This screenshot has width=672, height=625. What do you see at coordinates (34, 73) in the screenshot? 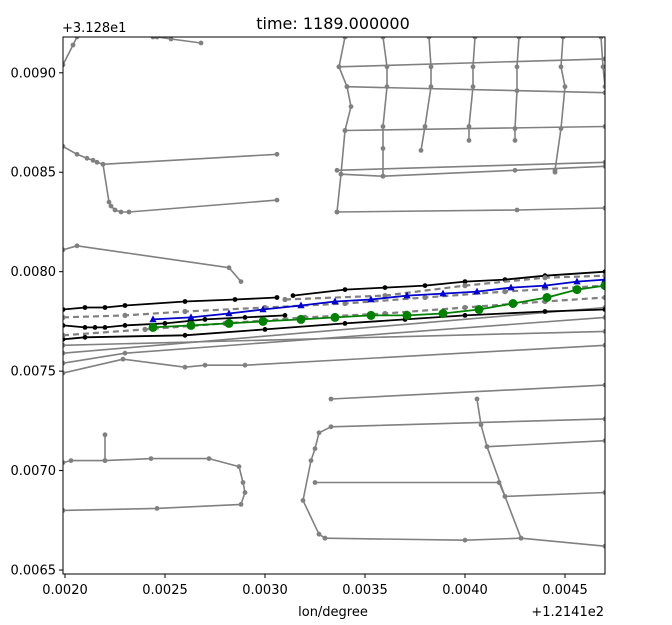
I see `y-tick-label: 0.0090` at bounding box center [34, 73].